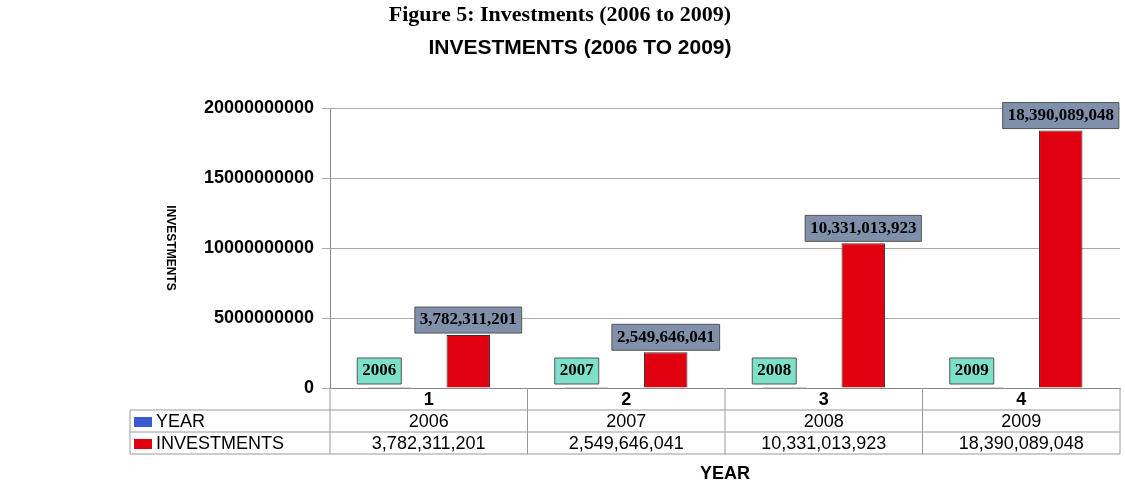 The width and height of the screenshot is (1125, 494). Describe the element at coordinates (428, 398) in the screenshot. I see `x-tick-label: 1` at that location.